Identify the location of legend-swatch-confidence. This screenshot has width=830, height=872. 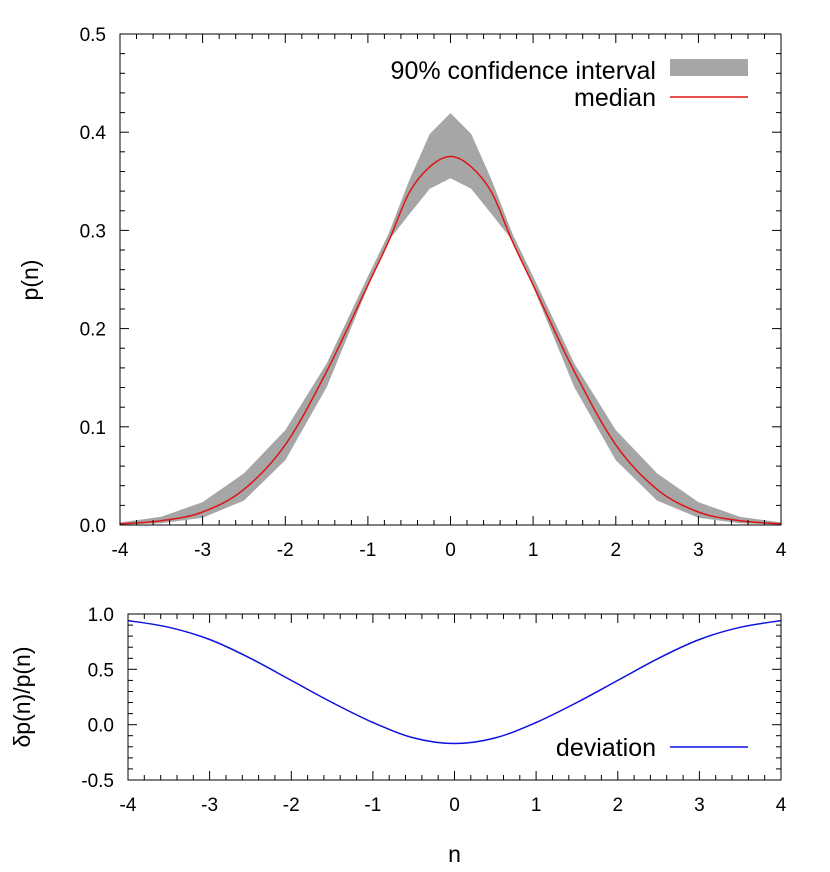
(709, 67).